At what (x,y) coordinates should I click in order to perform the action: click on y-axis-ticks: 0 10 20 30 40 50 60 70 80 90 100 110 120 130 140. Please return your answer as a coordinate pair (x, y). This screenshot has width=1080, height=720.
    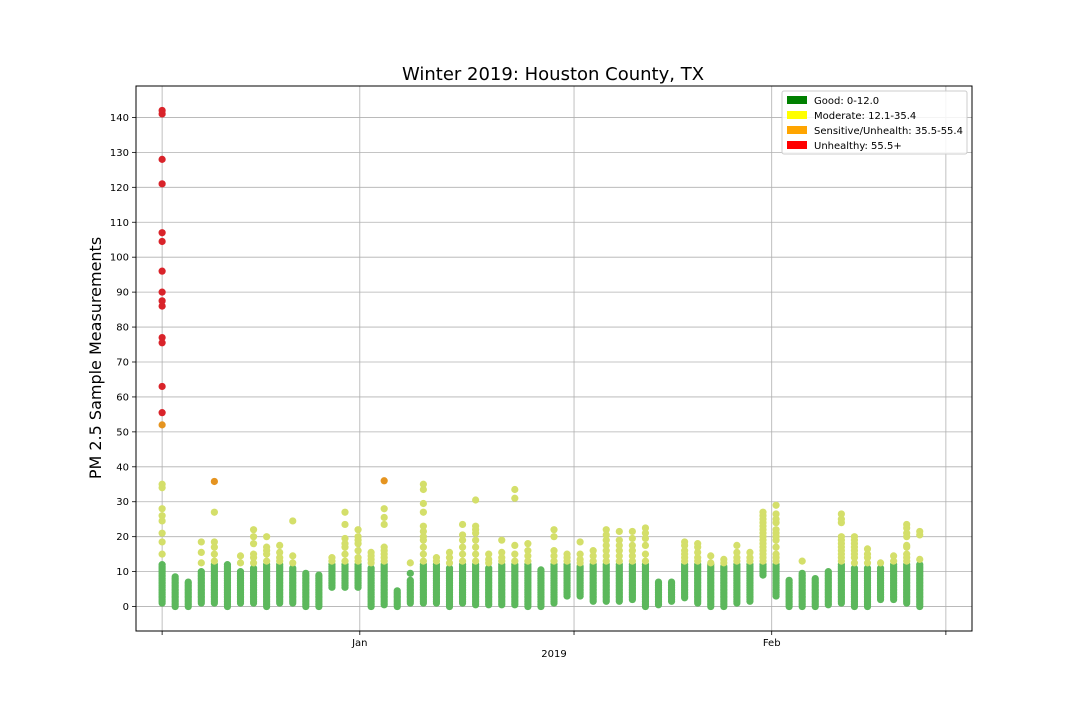
    Looking at the image, I should click on (123, 363).